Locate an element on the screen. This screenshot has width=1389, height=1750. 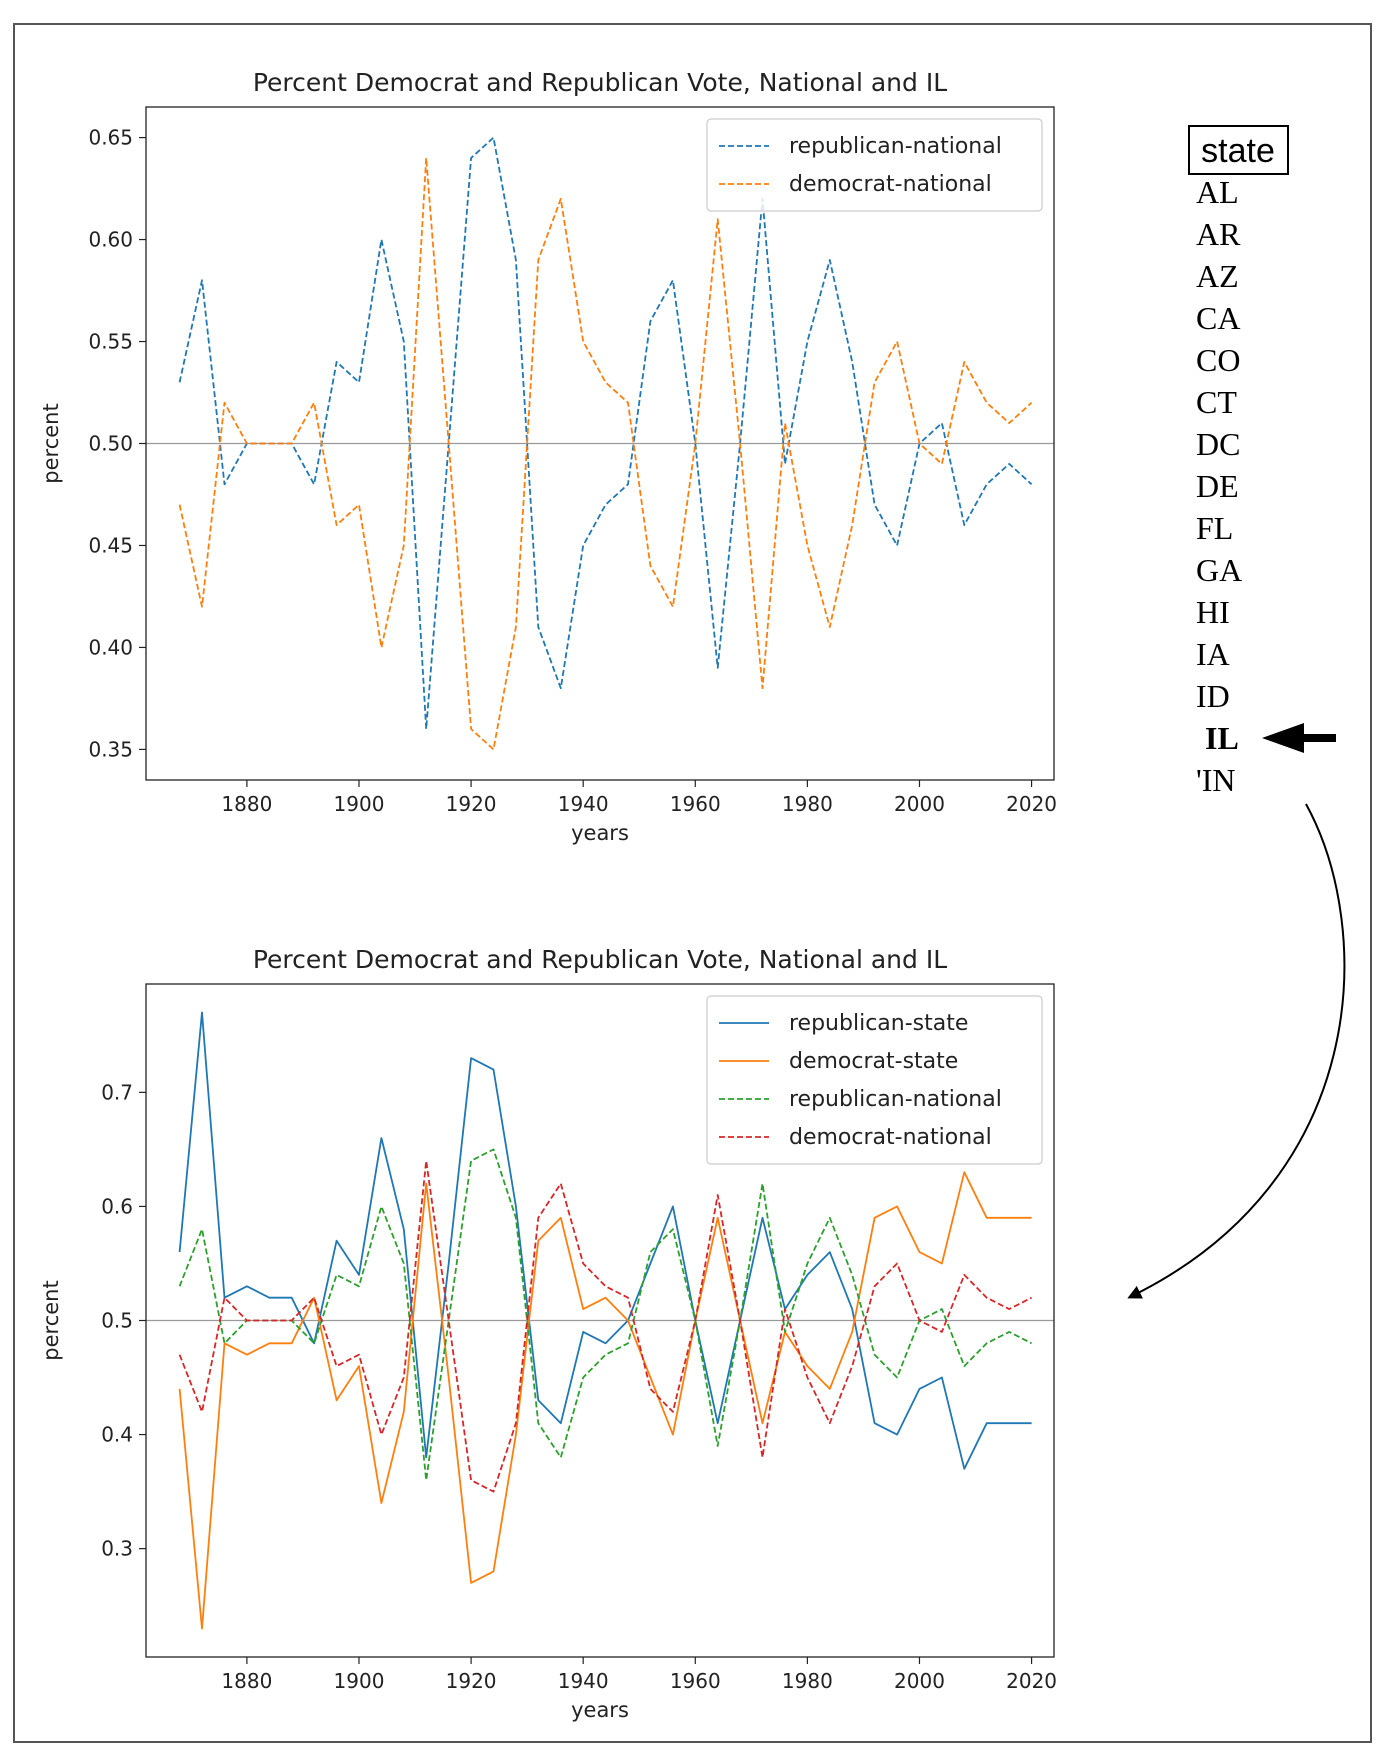
y-tick-label: 0.3 is located at coordinates (117, 1549).